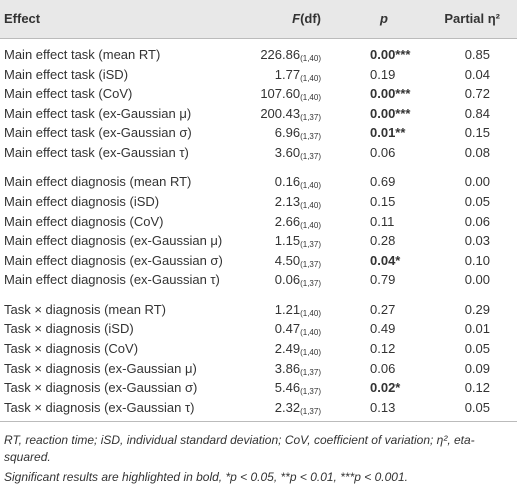 The width and height of the screenshot is (517, 488). I want to click on f-value: 3.60, so click(287, 152).